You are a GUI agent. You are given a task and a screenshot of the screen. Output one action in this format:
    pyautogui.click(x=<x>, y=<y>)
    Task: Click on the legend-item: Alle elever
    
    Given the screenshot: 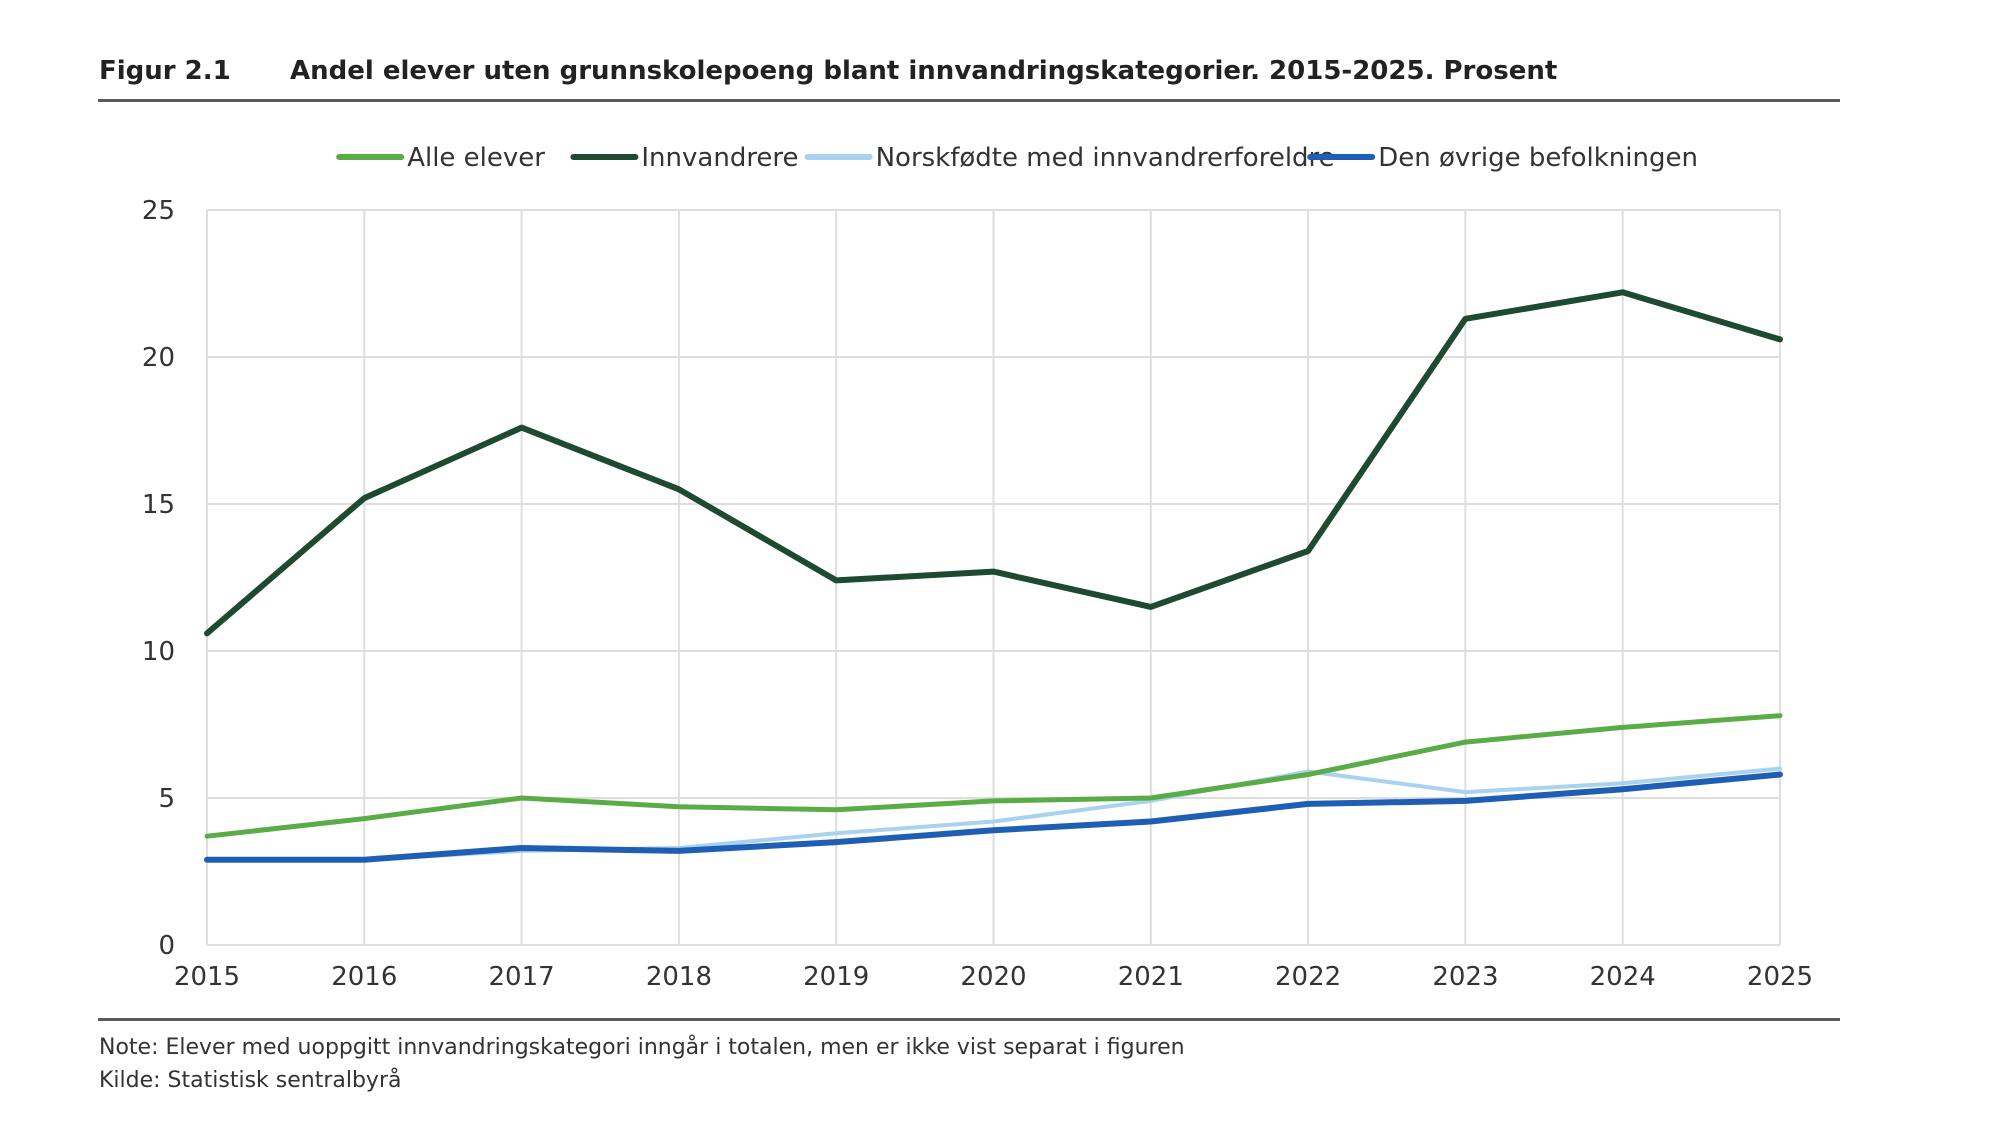 What is the action you would take?
    pyautogui.click(x=440, y=158)
    